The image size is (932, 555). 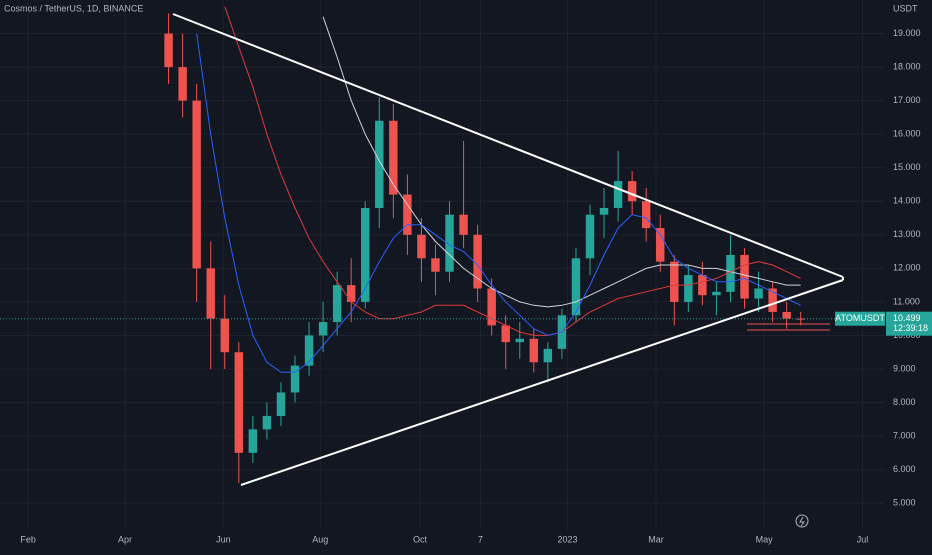 I want to click on x-tick-label: Jun, so click(x=223, y=539).